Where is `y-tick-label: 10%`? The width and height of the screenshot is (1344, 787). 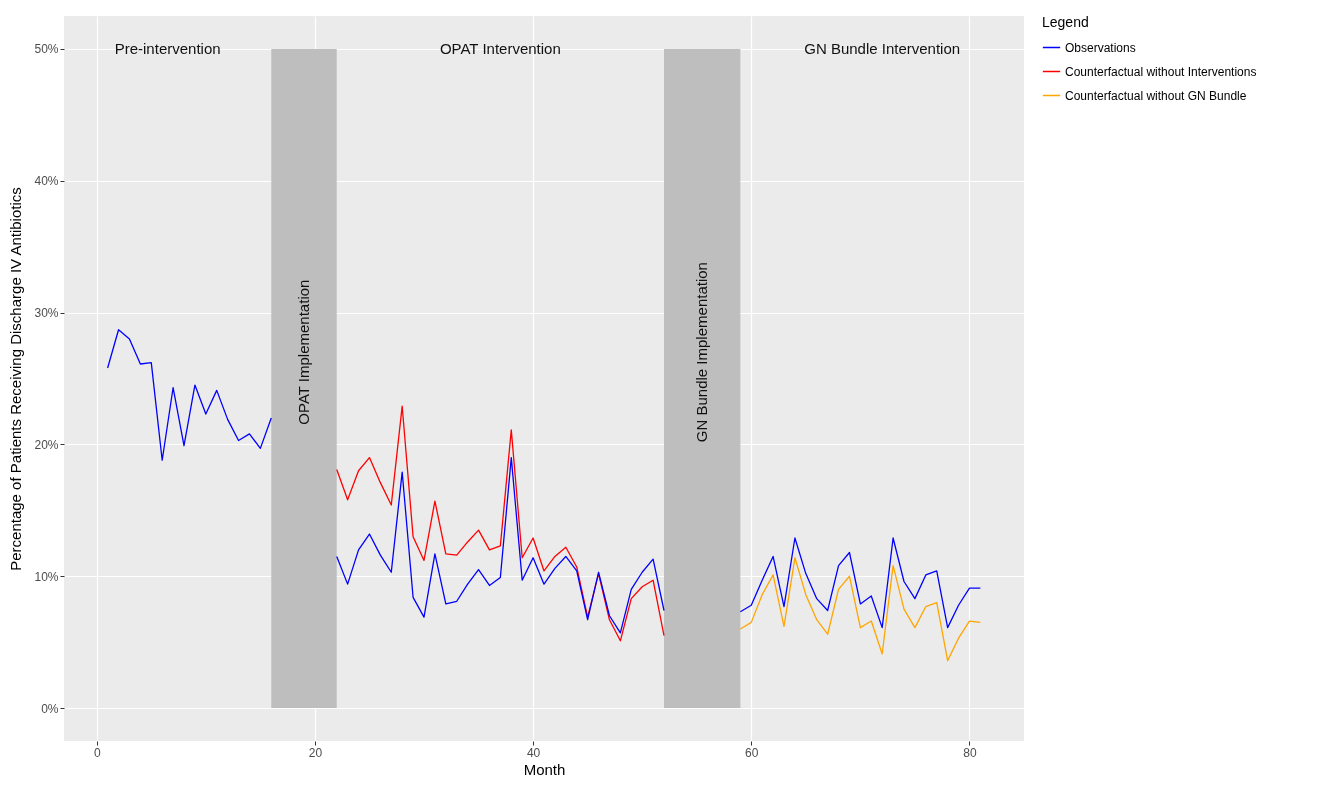 y-tick-label: 10% is located at coordinates (46, 576).